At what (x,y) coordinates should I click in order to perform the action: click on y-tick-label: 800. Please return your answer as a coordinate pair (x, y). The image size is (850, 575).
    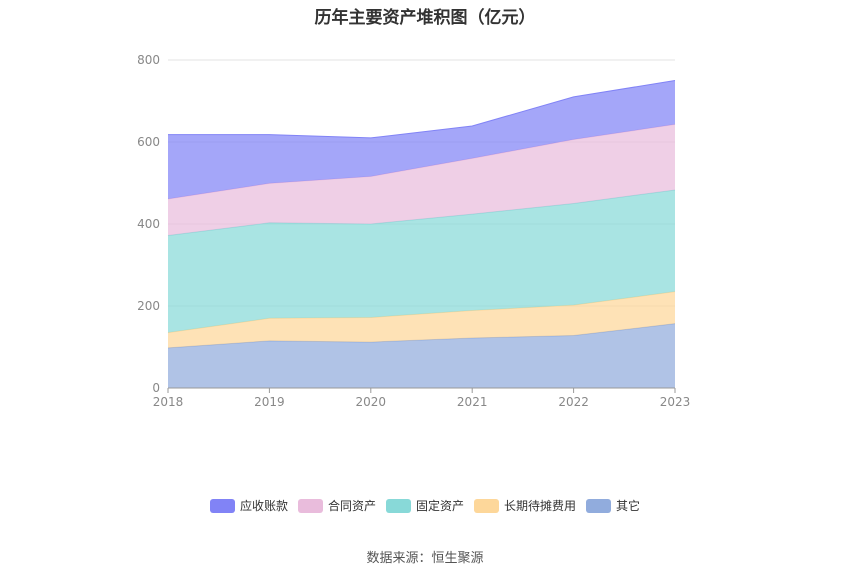
    Looking at the image, I should click on (148, 60).